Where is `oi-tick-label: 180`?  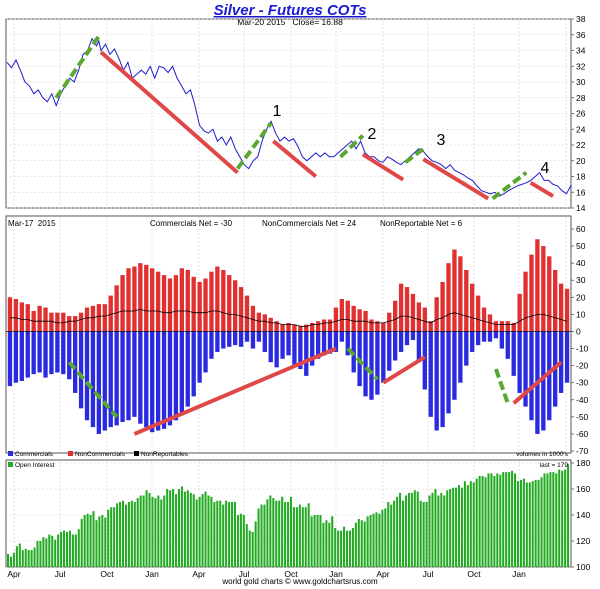
oi-tick-label: 180 is located at coordinates (583, 463).